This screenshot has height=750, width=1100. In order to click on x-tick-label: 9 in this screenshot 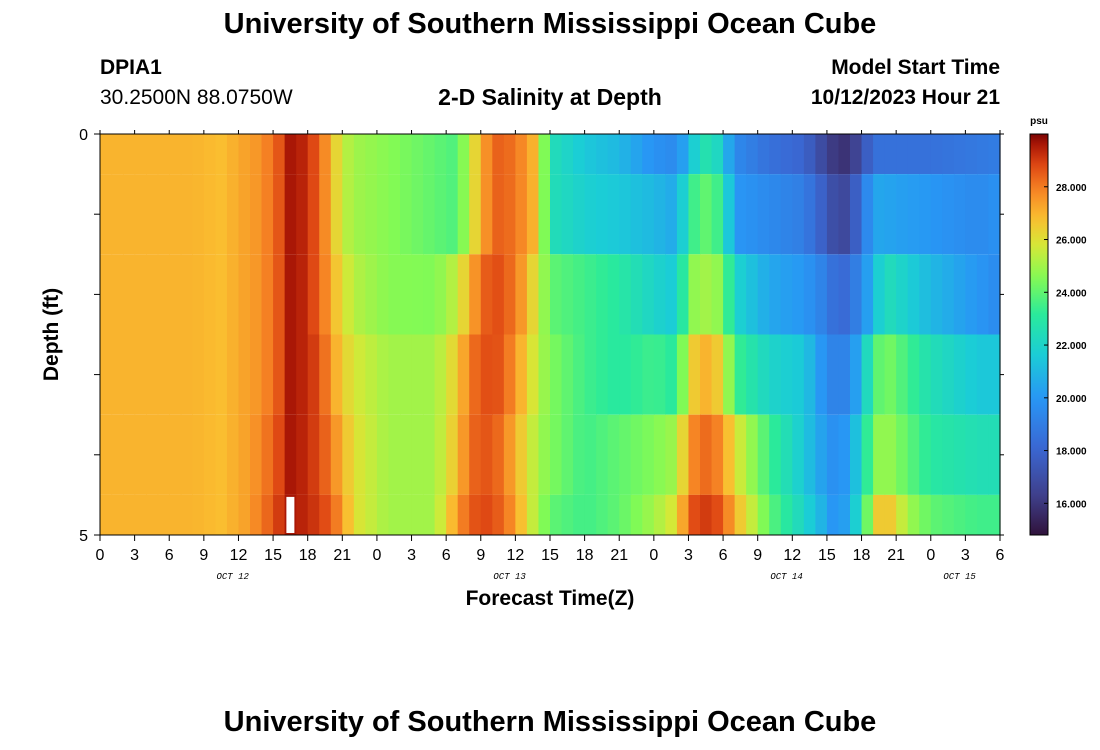, I will do `click(480, 555)`.